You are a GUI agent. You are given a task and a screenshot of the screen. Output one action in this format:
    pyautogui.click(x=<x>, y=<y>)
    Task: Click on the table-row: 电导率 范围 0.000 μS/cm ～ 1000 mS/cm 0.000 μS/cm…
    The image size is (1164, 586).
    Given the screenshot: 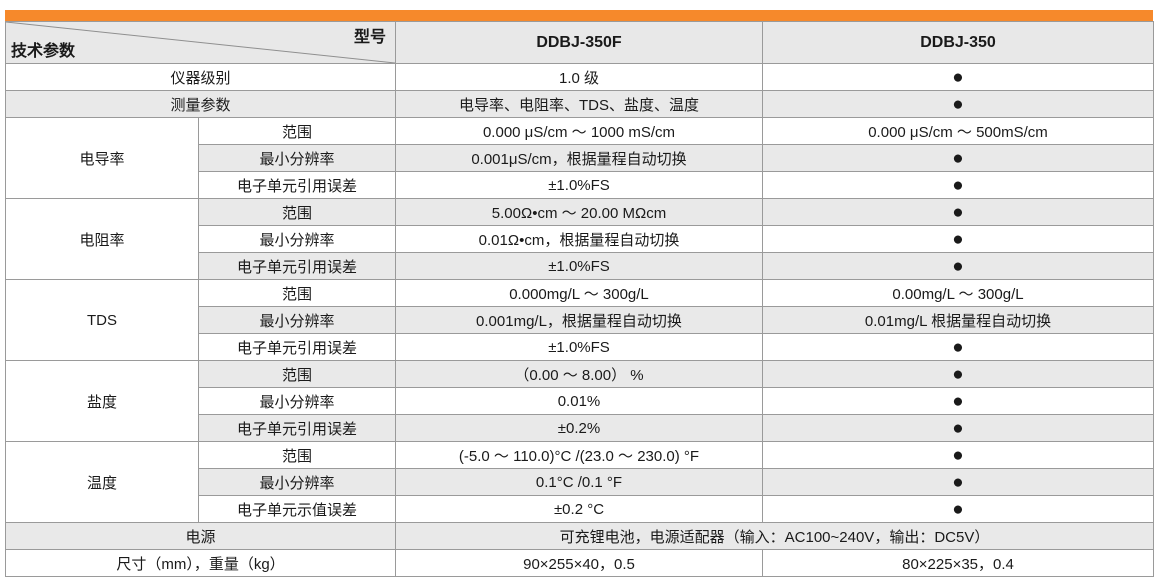 What is the action you would take?
    pyautogui.click(x=579, y=158)
    